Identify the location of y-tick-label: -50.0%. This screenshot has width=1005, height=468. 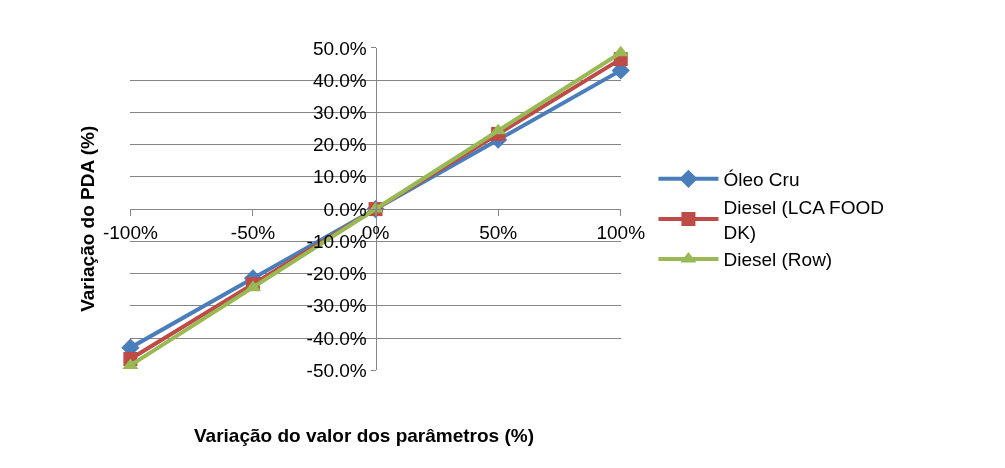
(336, 370).